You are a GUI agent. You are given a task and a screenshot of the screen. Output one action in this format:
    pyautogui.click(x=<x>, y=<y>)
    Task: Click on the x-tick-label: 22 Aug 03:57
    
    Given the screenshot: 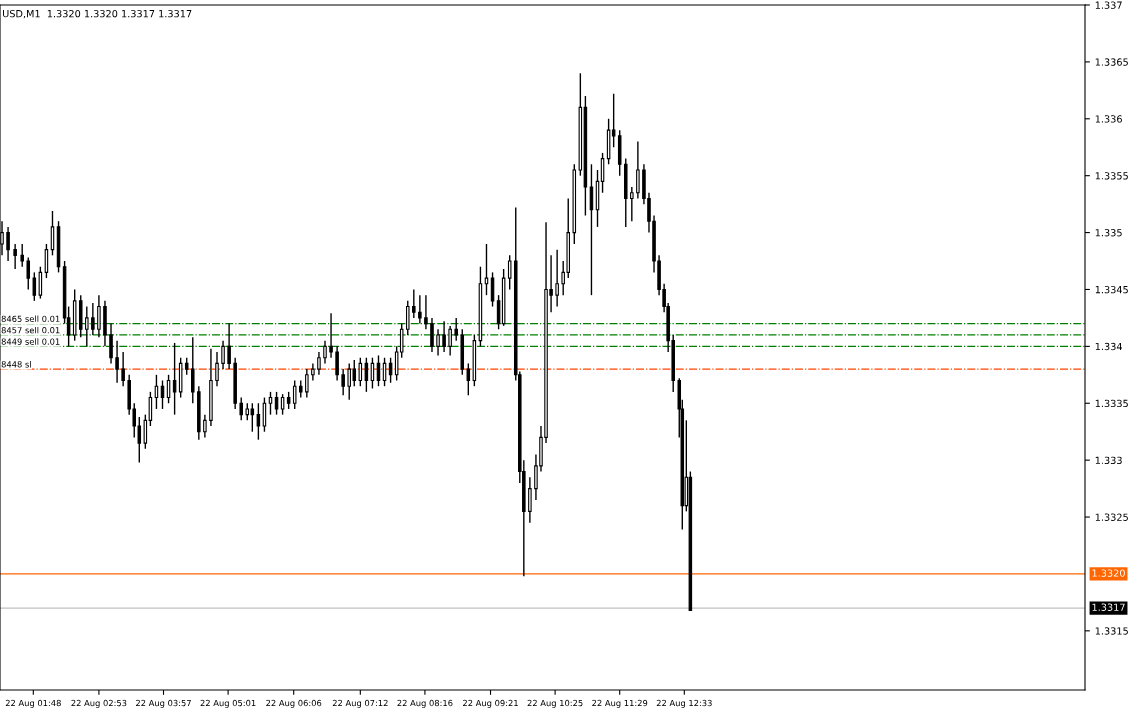 What is the action you would take?
    pyautogui.click(x=163, y=703)
    